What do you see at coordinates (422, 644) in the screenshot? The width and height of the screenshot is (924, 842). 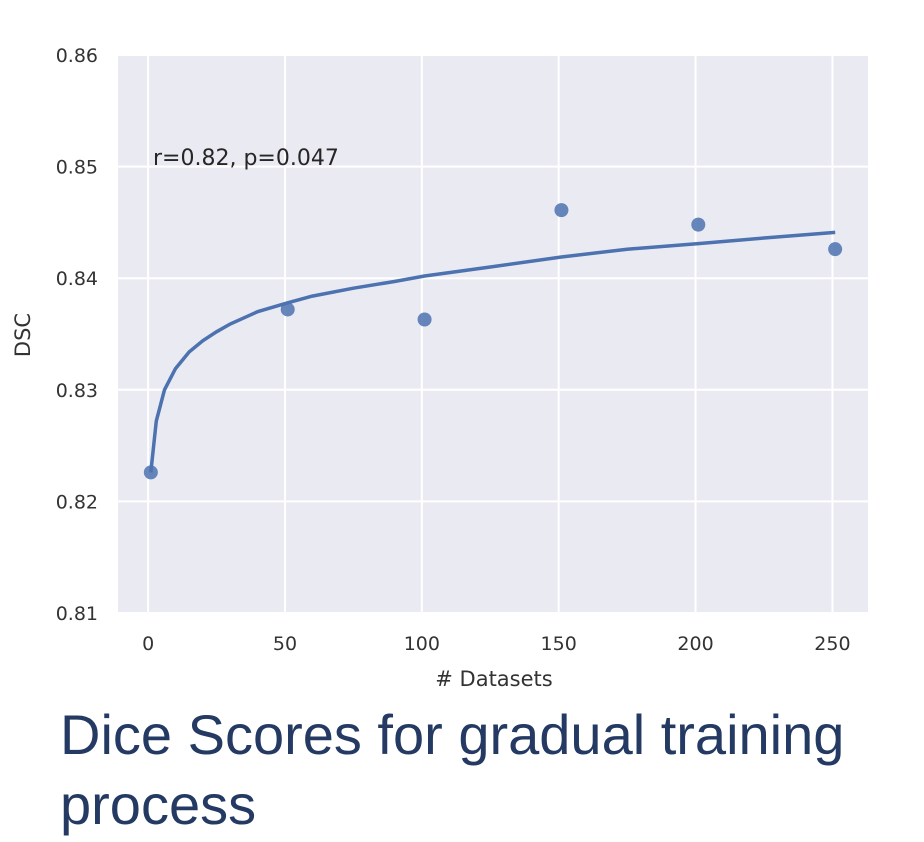 I see `x-tick-label: 100` at bounding box center [422, 644].